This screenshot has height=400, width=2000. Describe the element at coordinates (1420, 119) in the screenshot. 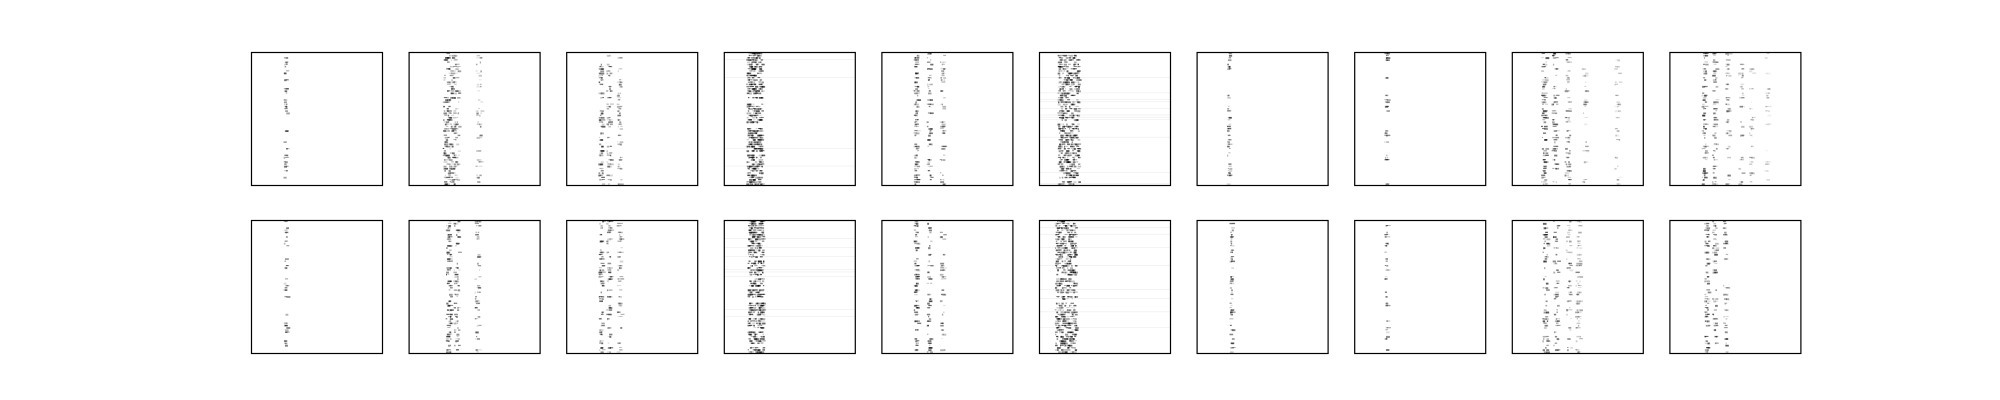

I see `panel-frame` at that location.